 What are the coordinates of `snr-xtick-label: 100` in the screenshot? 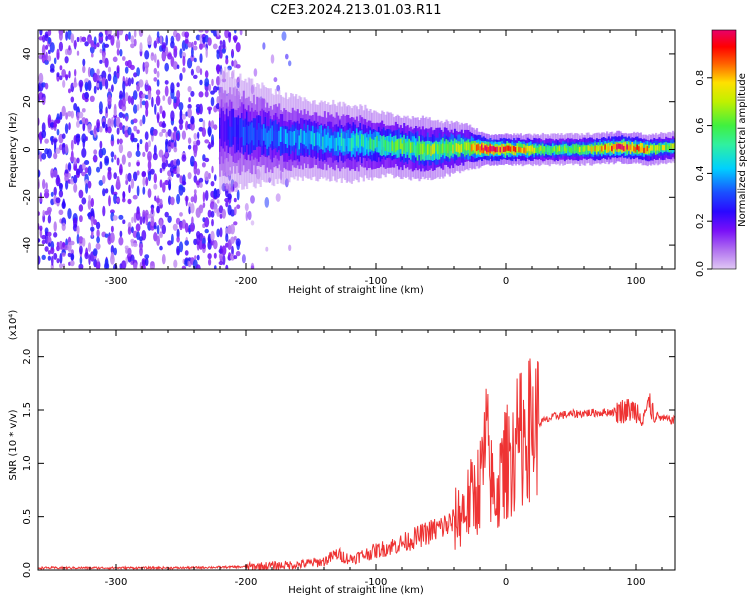 It's located at (635, 582).